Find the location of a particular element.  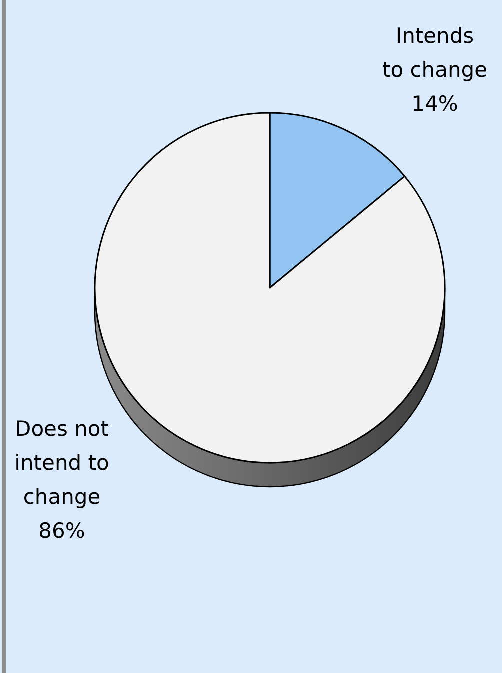

data-label: 14% is located at coordinates (435, 104).